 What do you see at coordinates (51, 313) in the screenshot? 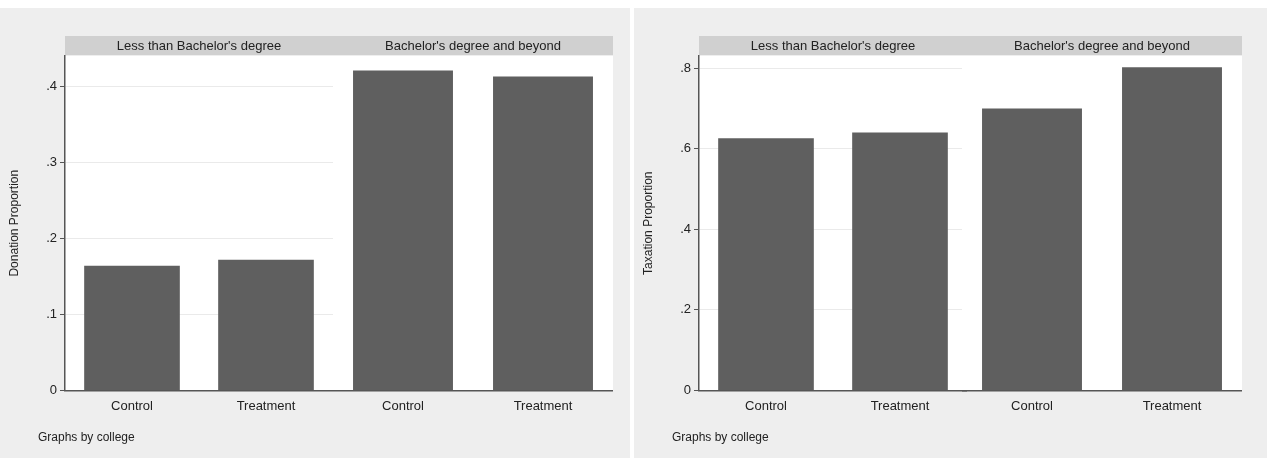
I see `y-tick-label: .1` at bounding box center [51, 313].